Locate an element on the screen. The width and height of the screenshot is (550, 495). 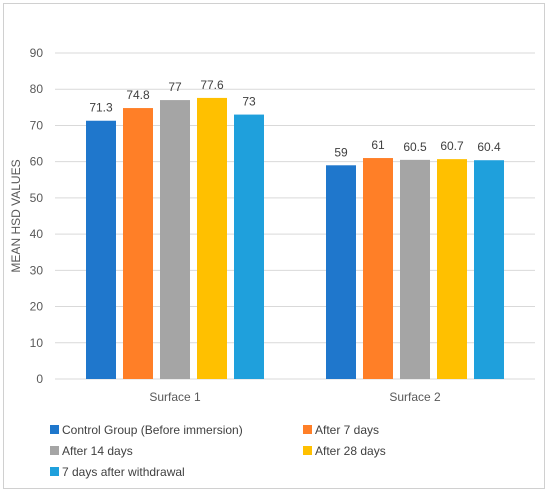
data-labels: 71.3 74.8 77 77.6 73 59 61 60.5 60.7 60.4 is located at coordinates (295, 118).